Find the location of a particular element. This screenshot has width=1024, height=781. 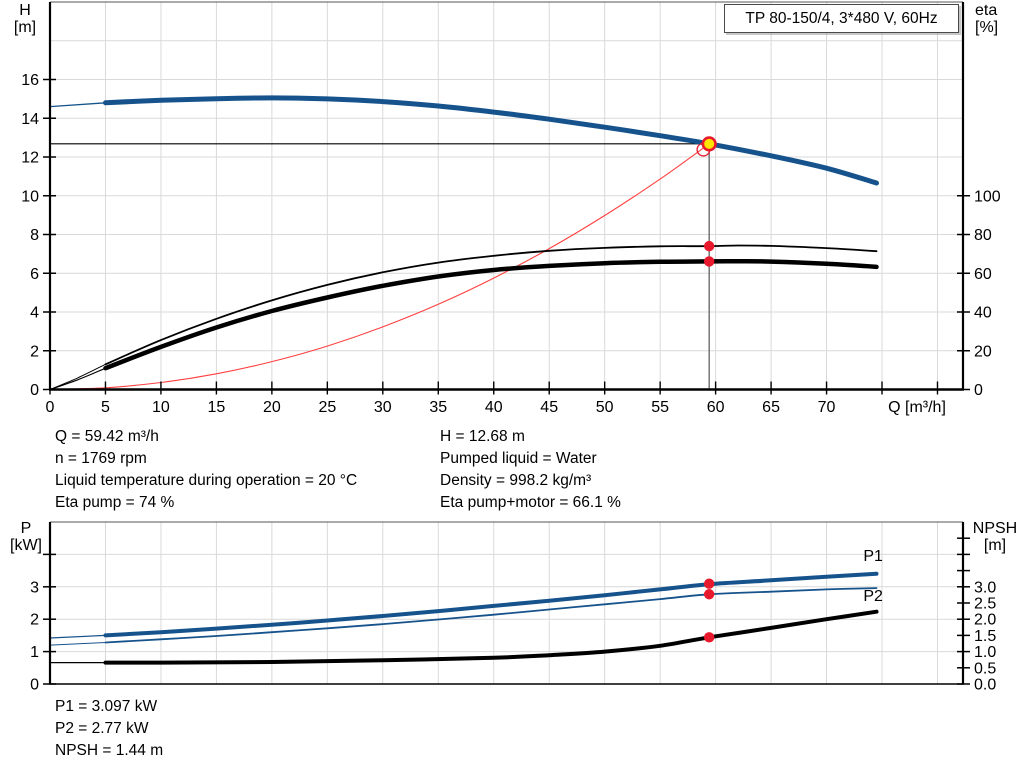

q-axis-tick-label: 5 is located at coordinates (105, 407).